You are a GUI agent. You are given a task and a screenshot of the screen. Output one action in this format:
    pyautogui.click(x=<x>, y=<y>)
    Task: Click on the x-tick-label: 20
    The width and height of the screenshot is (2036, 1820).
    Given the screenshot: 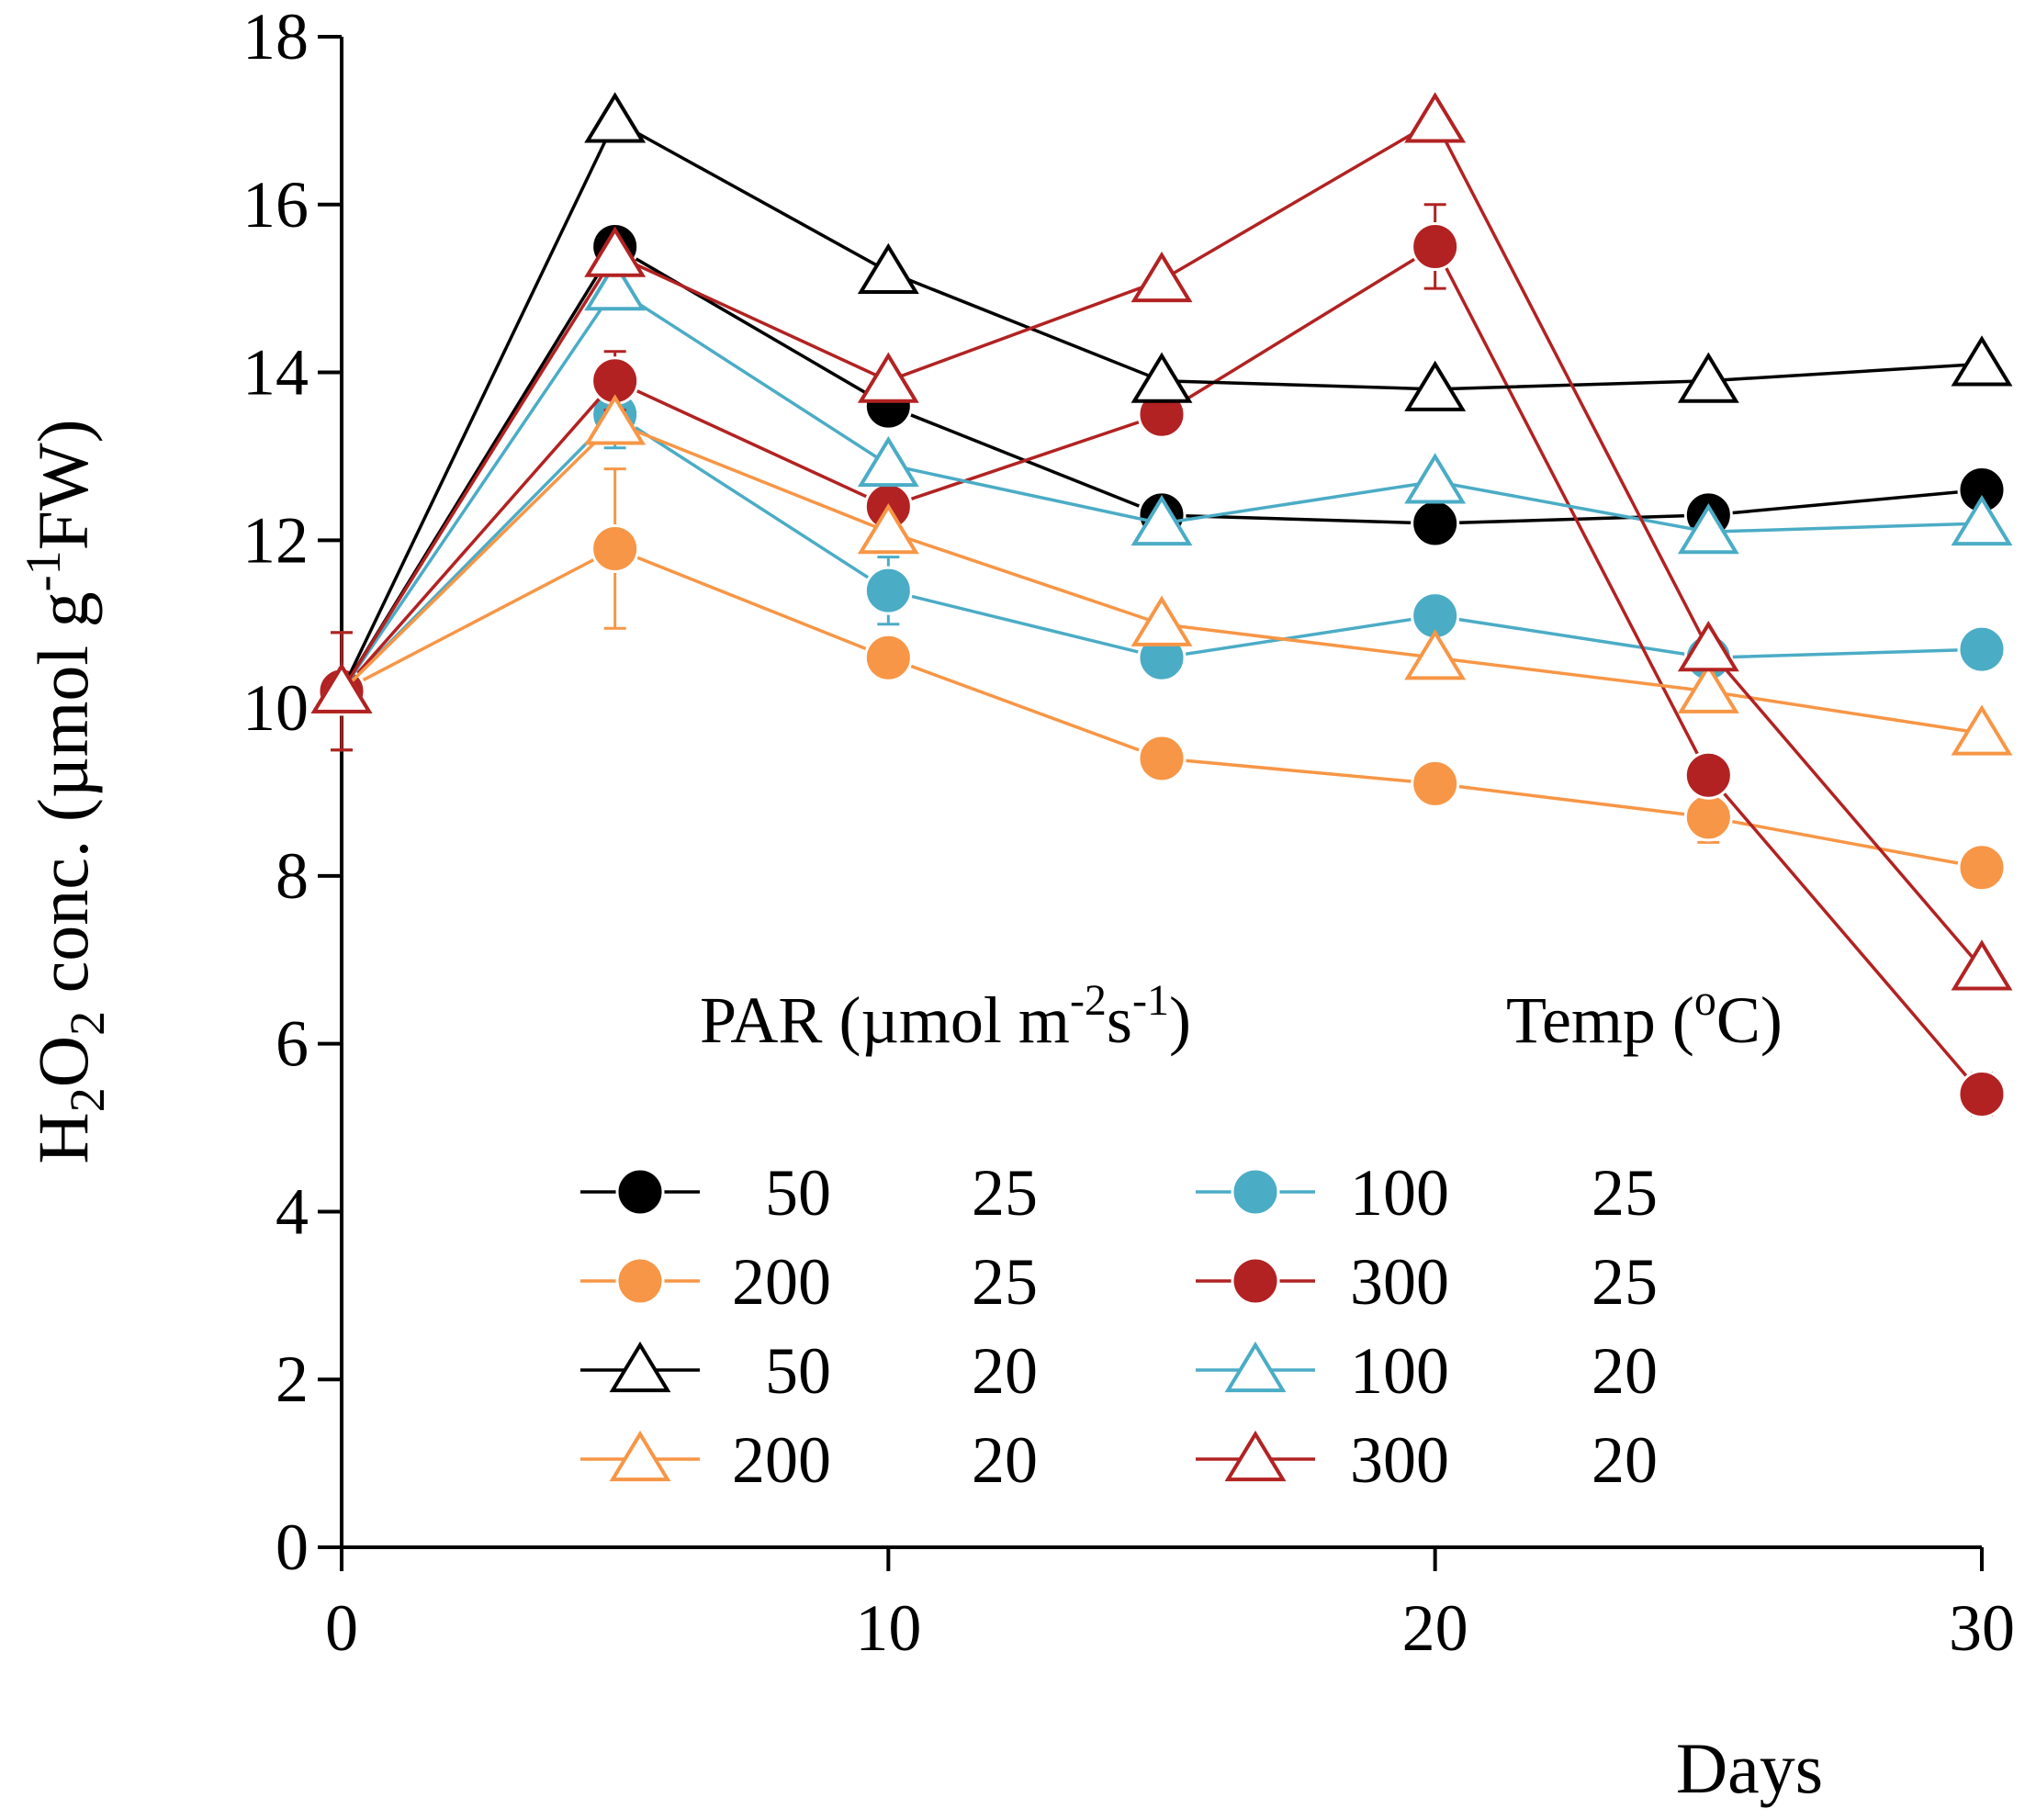 What is the action you would take?
    pyautogui.click(x=1435, y=1628)
    